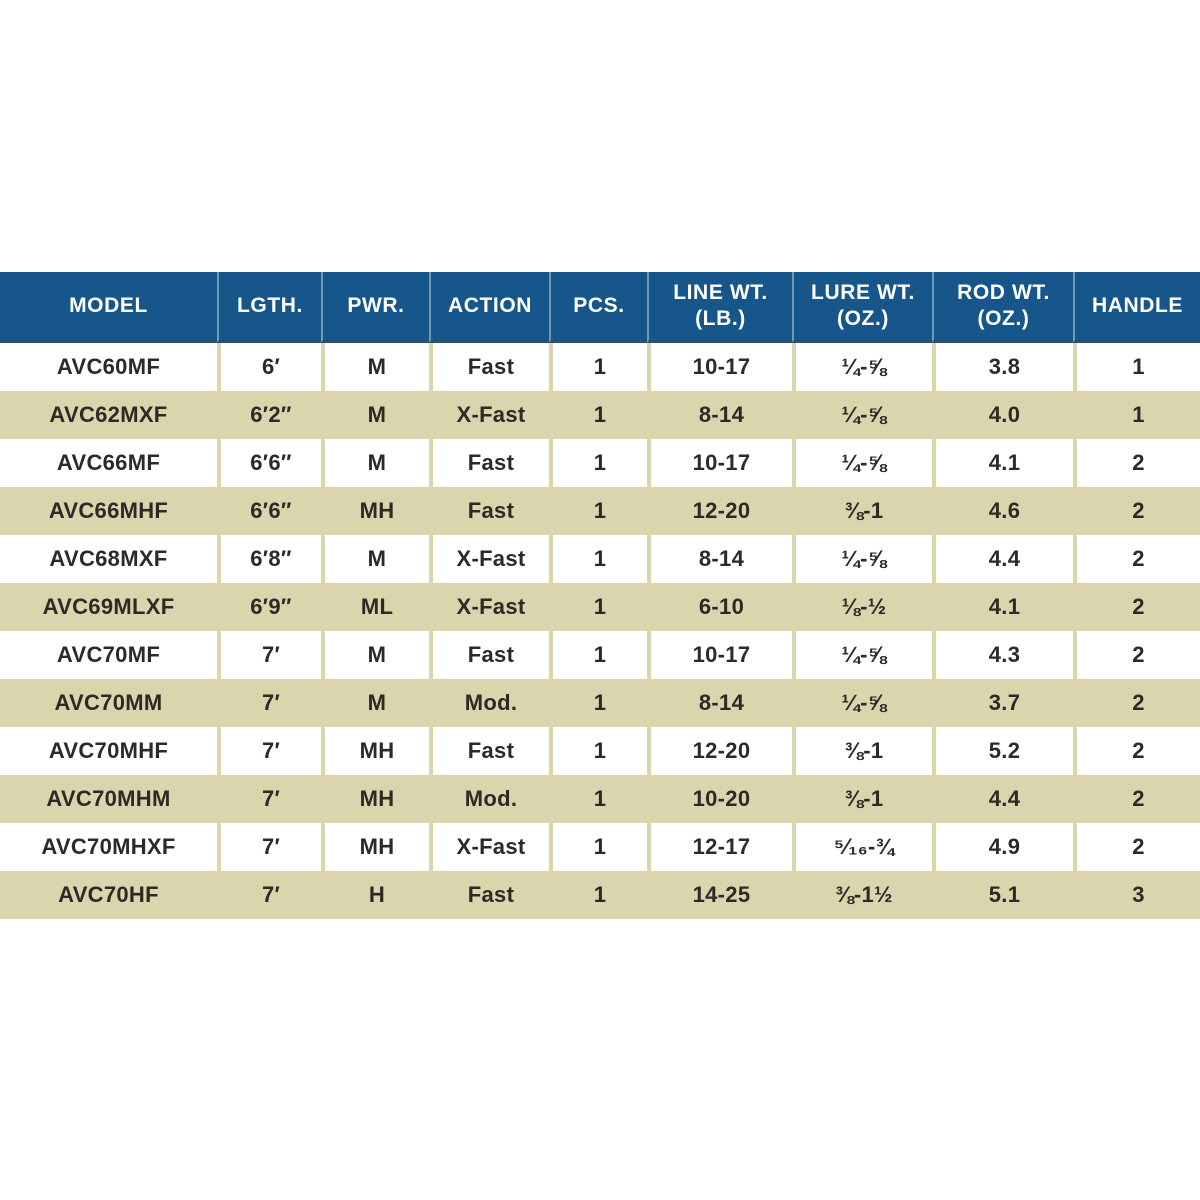 This screenshot has height=1200, width=1200. I want to click on cell-line-wt: 6-10, so click(719, 607).